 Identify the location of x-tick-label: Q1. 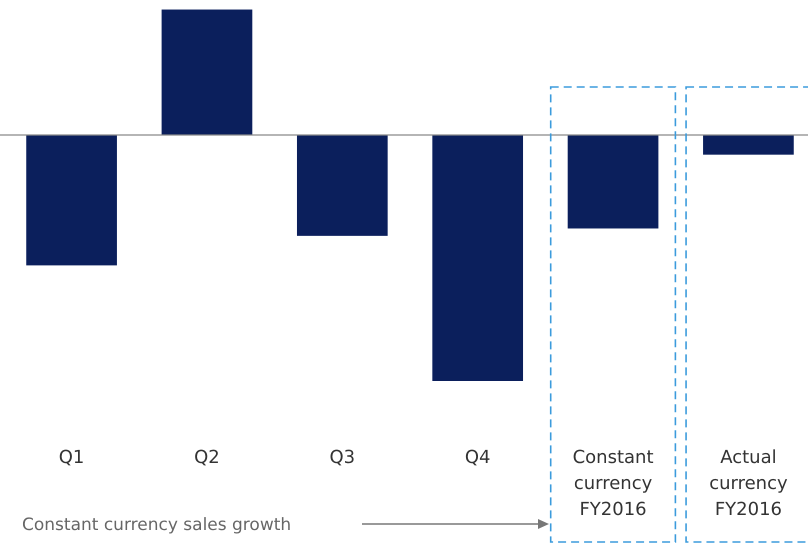
(71, 457).